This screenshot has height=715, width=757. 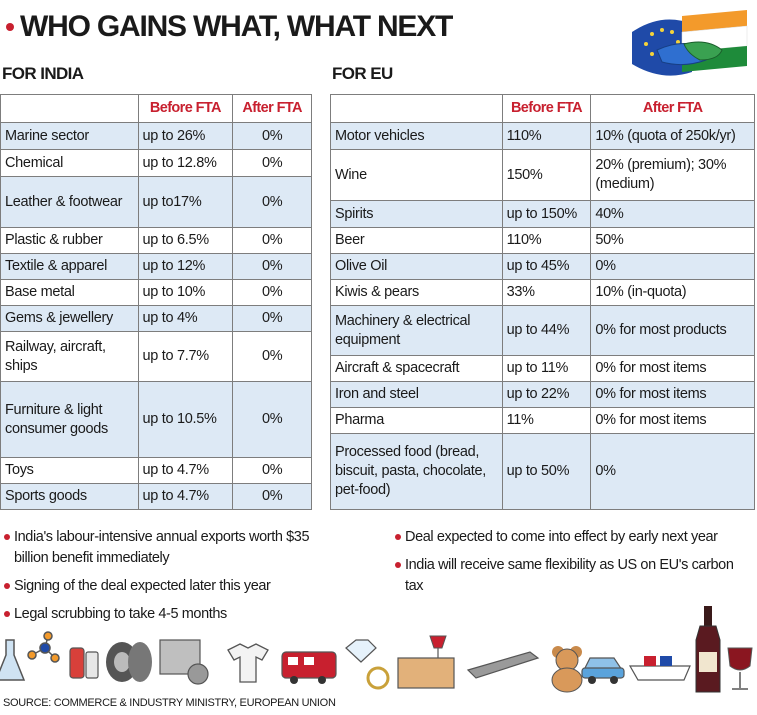 What do you see at coordinates (546, 292) in the screenshot?
I see `before-cell: 33%` at bounding box center [546, 292].